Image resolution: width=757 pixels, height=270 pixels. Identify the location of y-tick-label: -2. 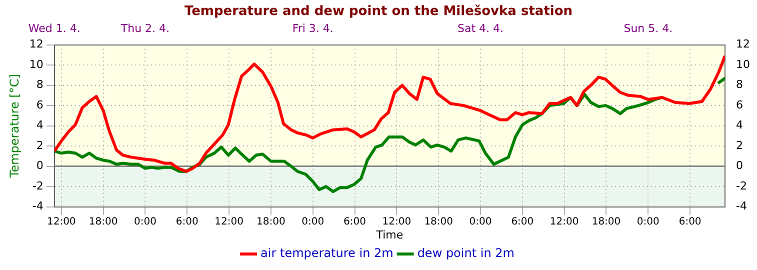
(38, 185).